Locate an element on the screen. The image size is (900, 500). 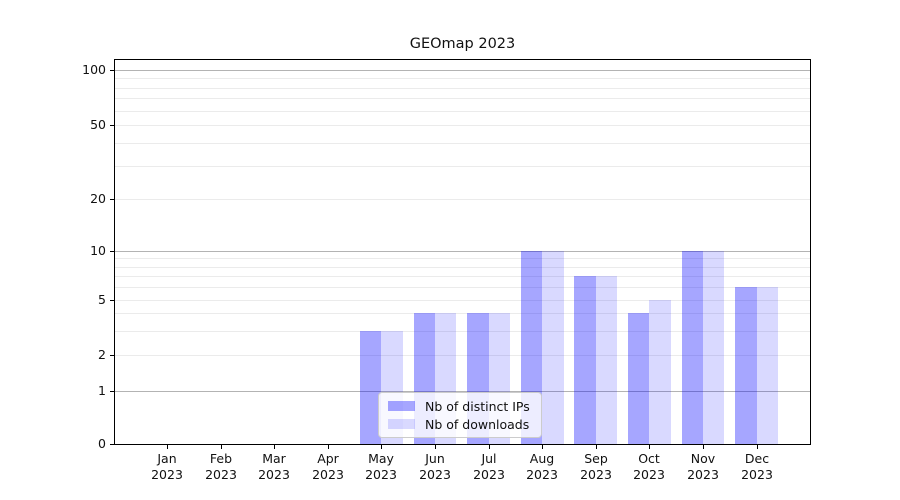
x-ticklabel-sep: Sep 2023 is located at coordinates (596, 466).